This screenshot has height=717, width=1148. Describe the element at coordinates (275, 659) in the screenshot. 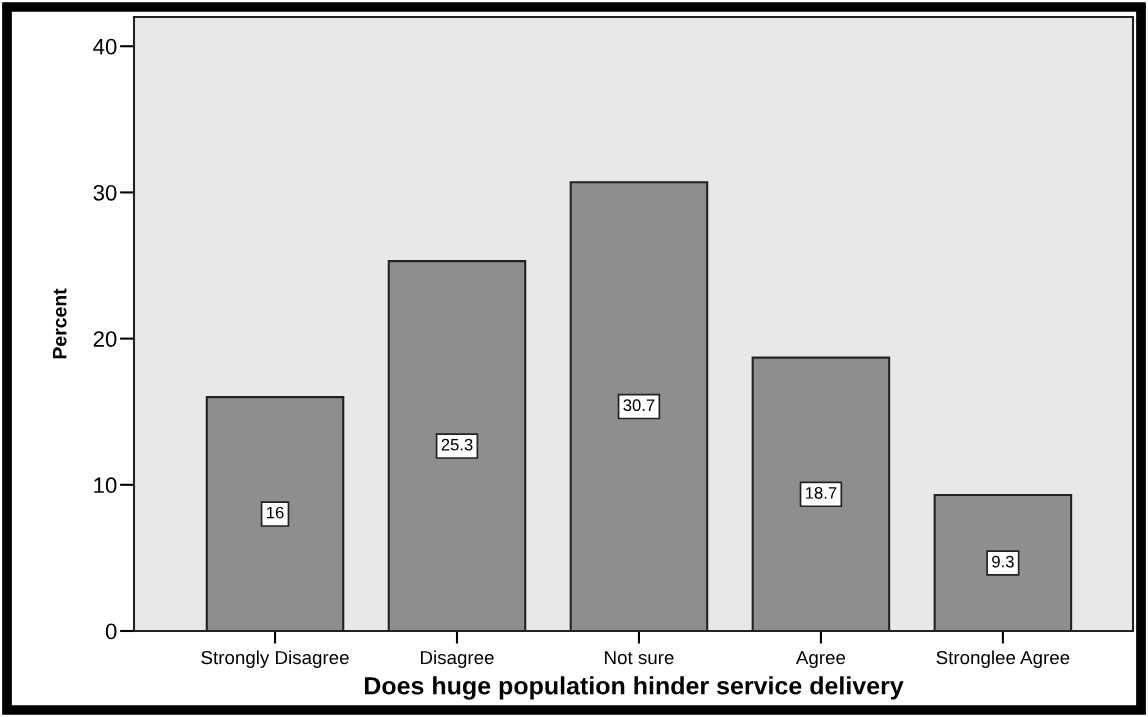

I see `x-tick-label: Strongly Disagree` at that location.